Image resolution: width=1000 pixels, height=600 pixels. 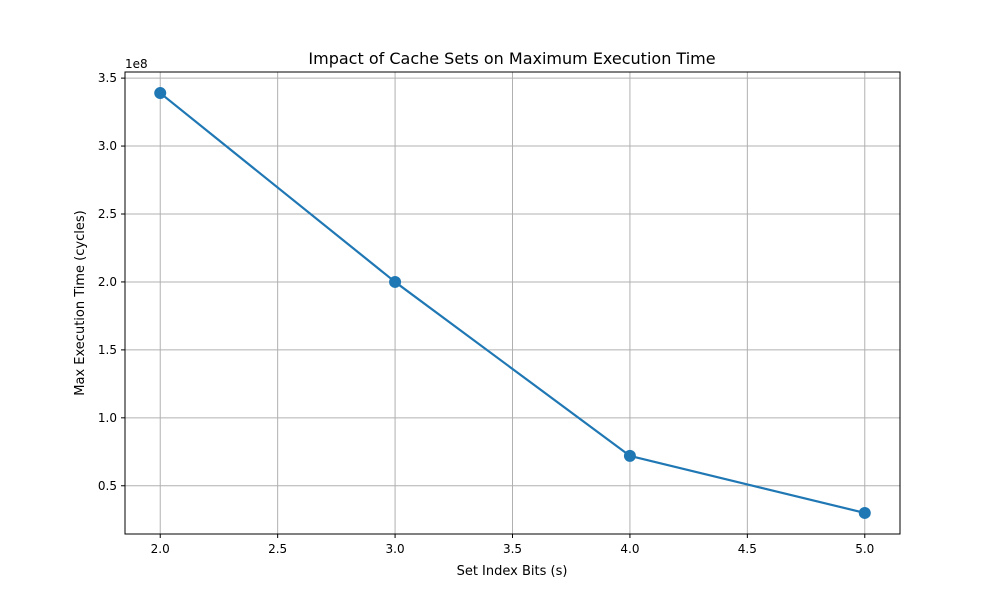 I want to click on x-tick-label: 2.5, so click(x=277, y=549).